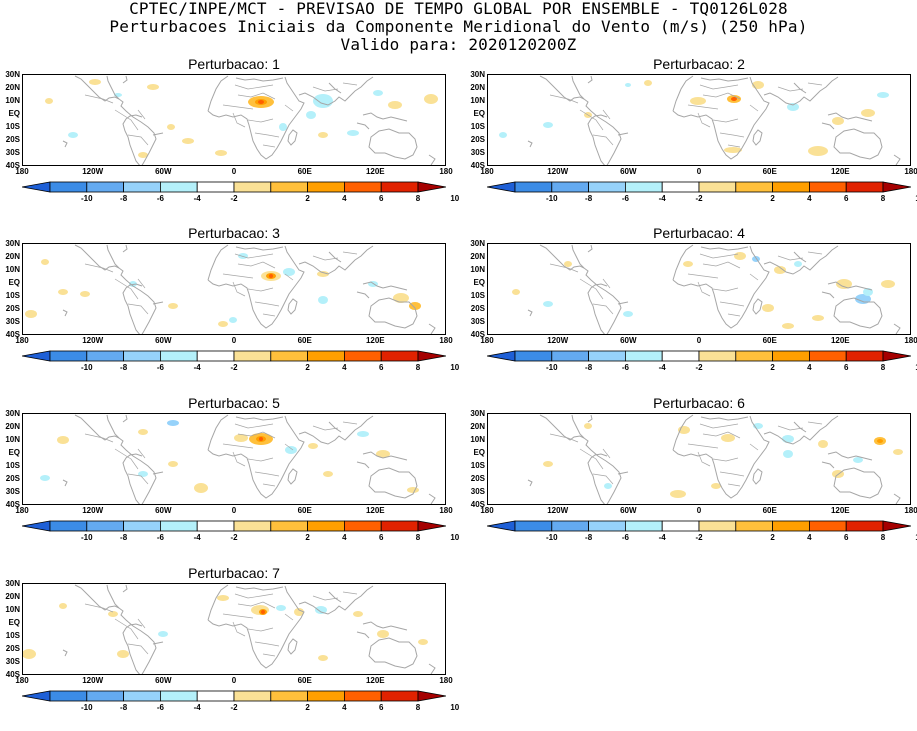  I want to click on colorbar-tick-label: 8, so click(883, 367).